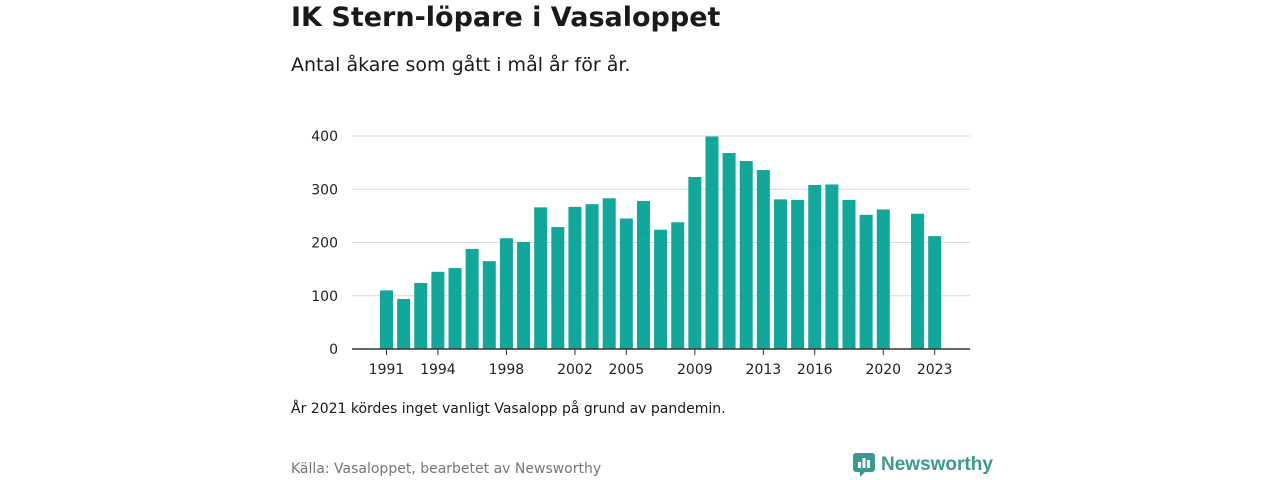 Image resolution: width=1280 pixels, height=480 pixels. Describe the element at coordinates (507, 370) in the screenshot. I see `x-tick-label: 1998` at that location.